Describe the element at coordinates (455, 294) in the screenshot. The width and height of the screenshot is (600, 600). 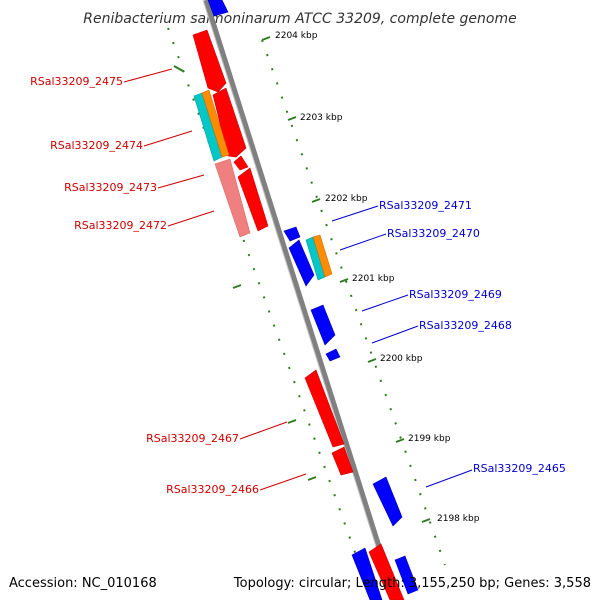
I see `gene-label-2469: RSal33209_2469` at that location.